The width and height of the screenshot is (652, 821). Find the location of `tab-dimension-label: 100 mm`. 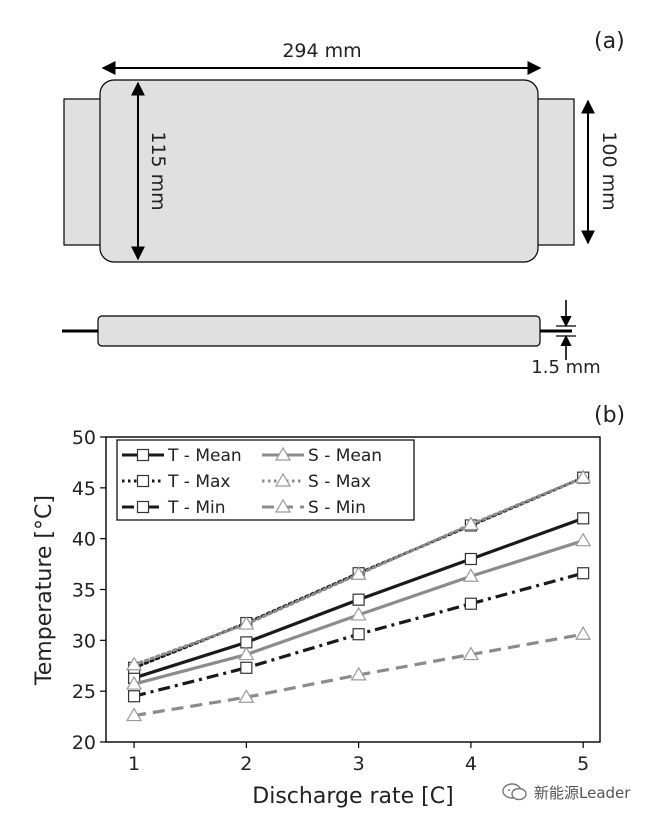

tab-dimension-label: 100 mm is located at coordinates (609, 170).